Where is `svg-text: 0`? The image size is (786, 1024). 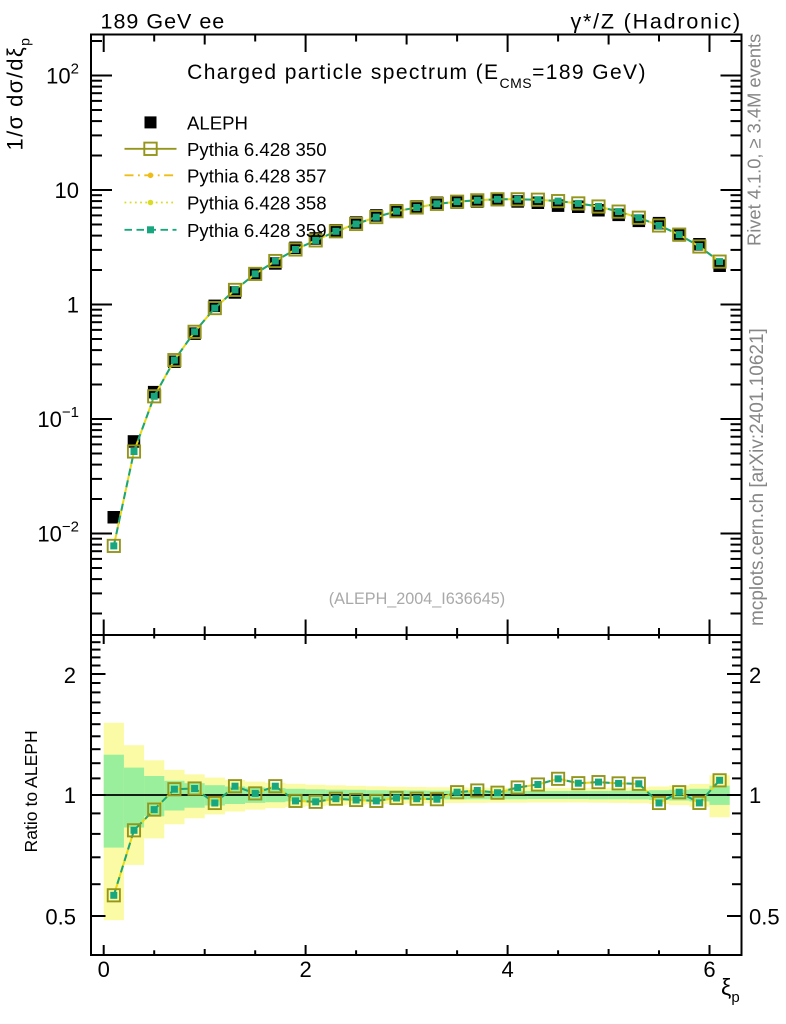 svg-text: 0 is located at coordinates (104, 969).